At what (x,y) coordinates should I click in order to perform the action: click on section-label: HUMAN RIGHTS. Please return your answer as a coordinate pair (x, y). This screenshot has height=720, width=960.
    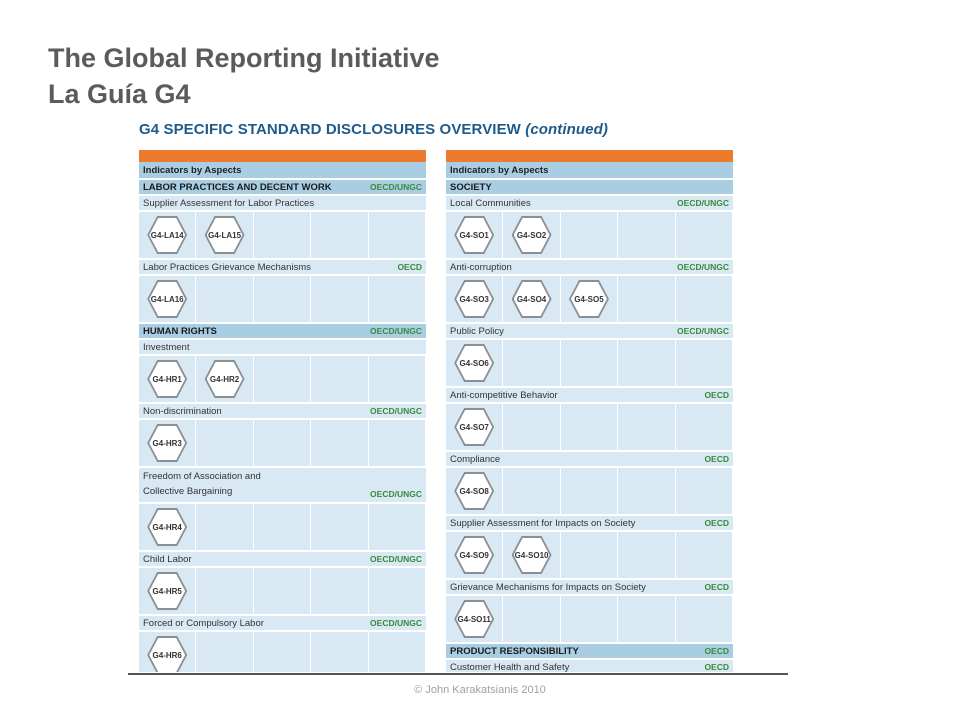
    Looking at the image, I should click on (180, 331).